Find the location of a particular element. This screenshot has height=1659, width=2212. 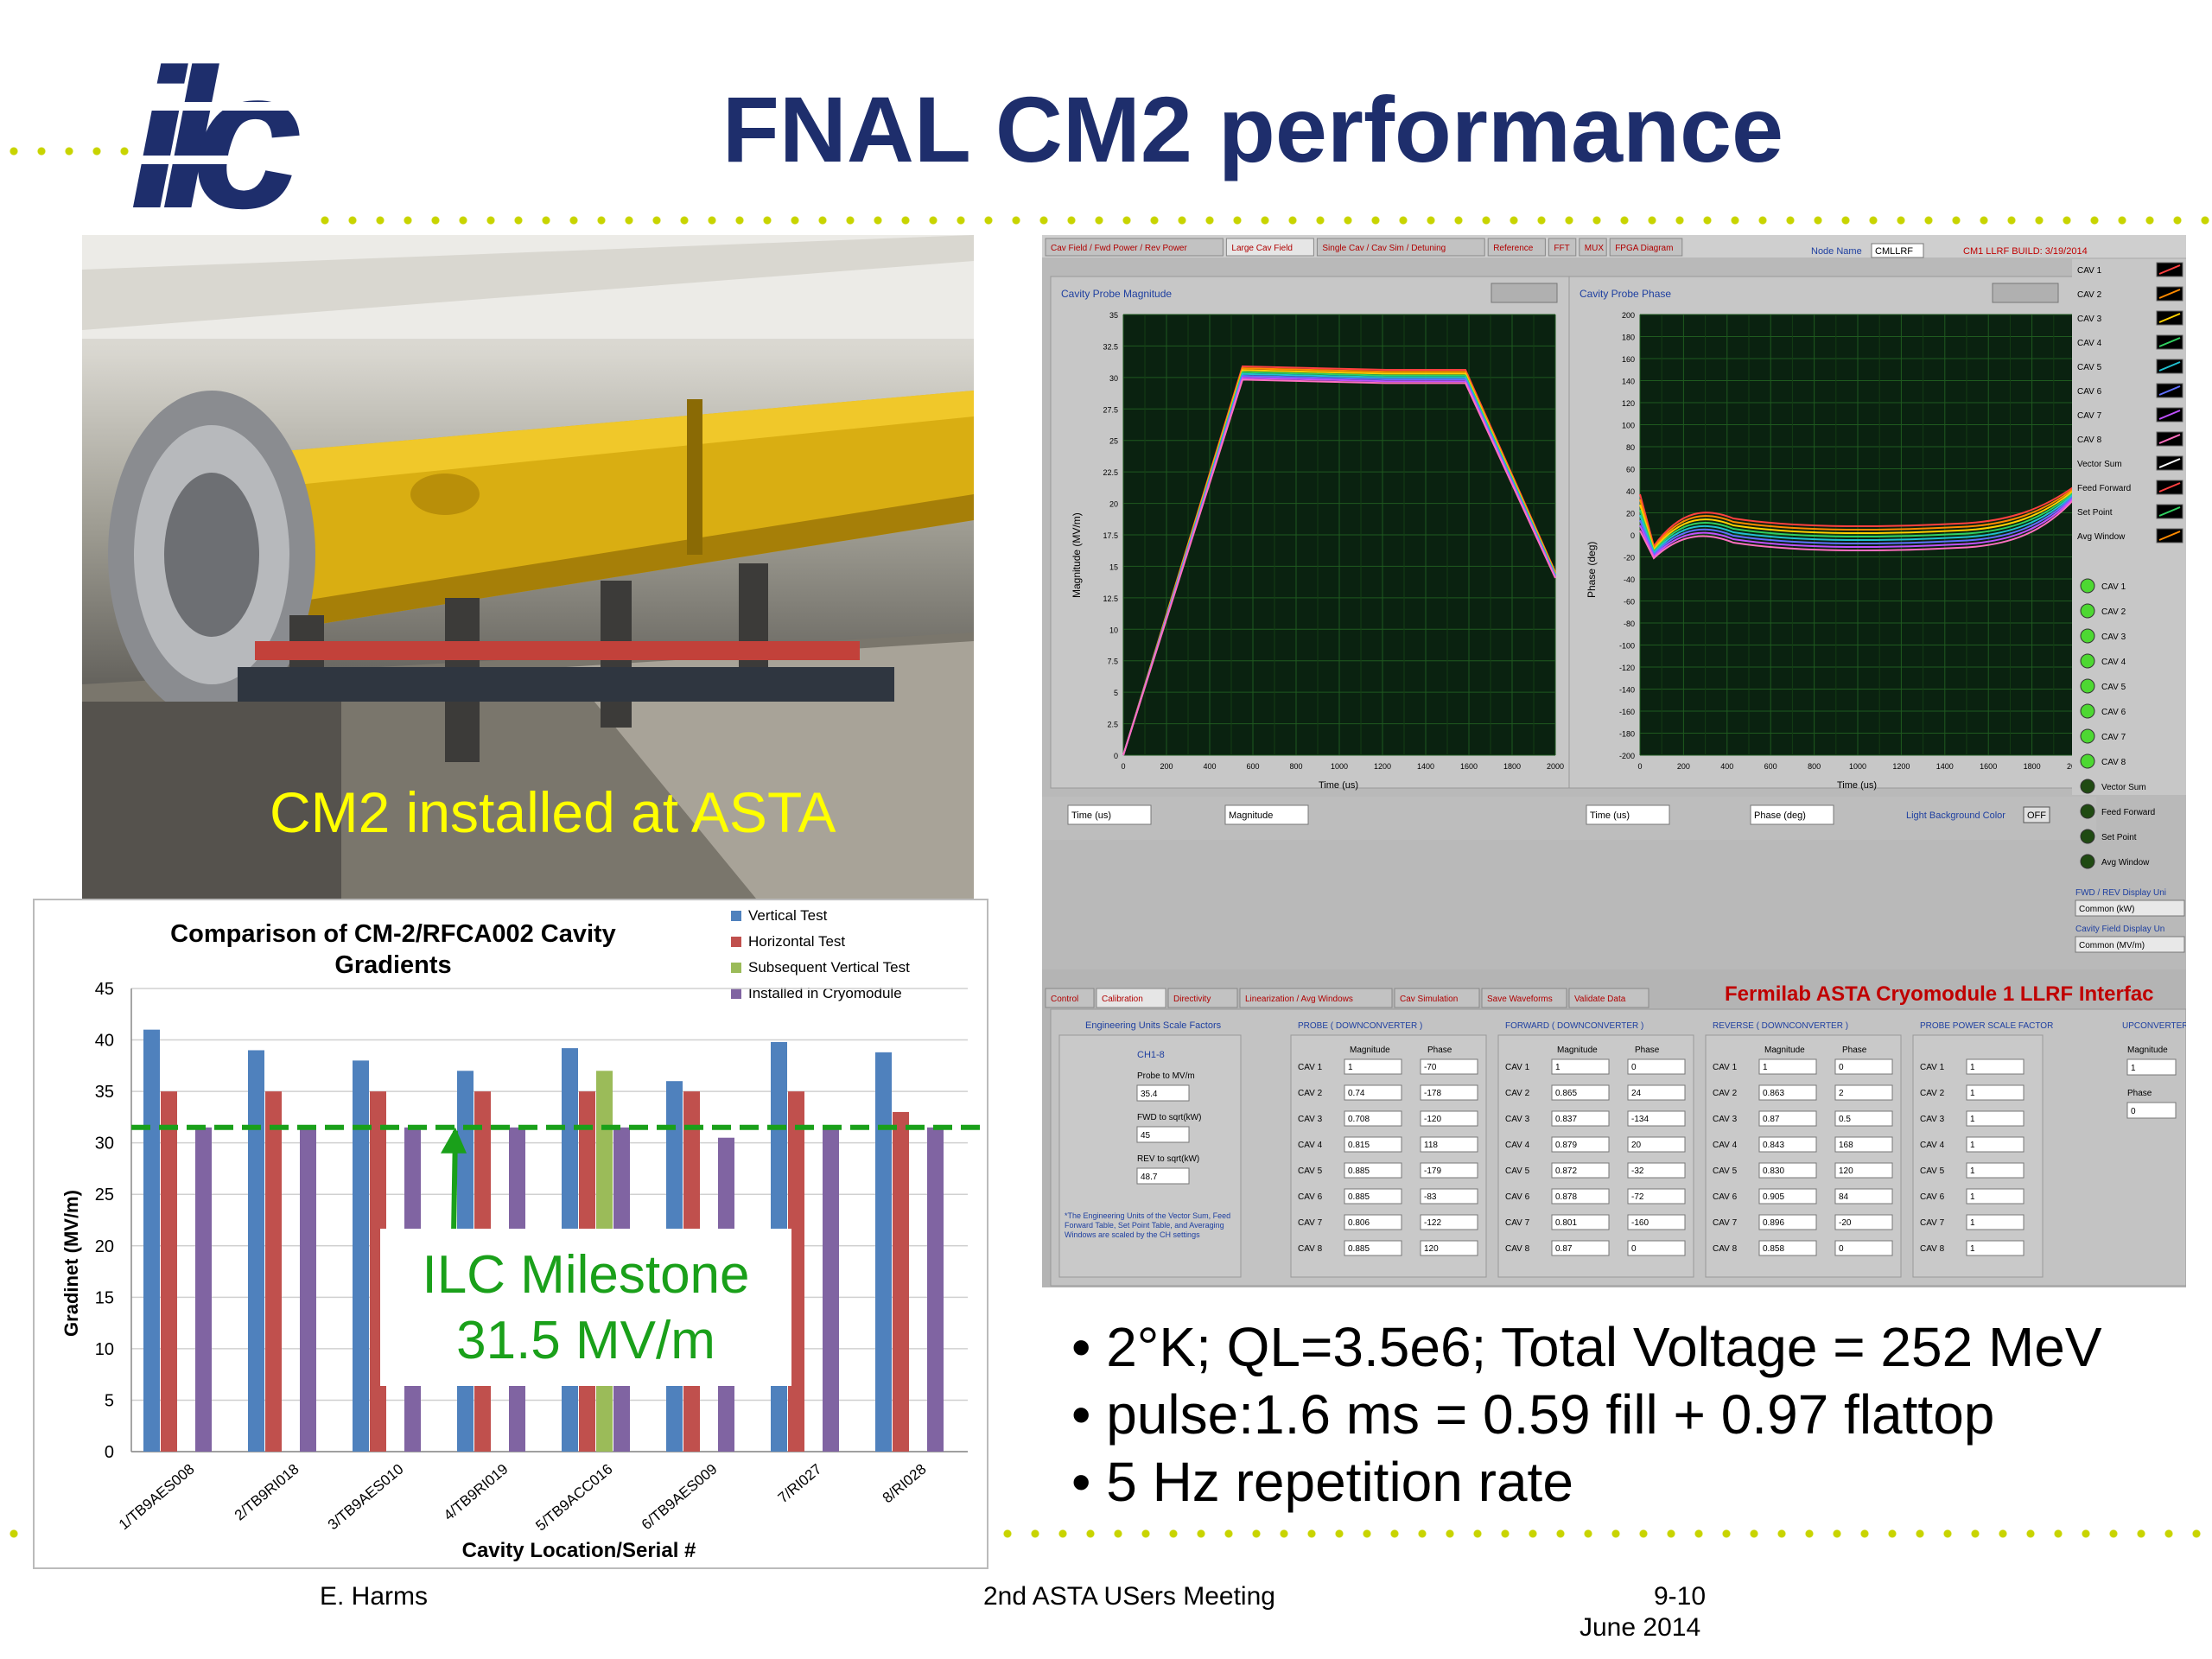

plot-ytick-label: 32.5 is located at coordinates (1110, 346).